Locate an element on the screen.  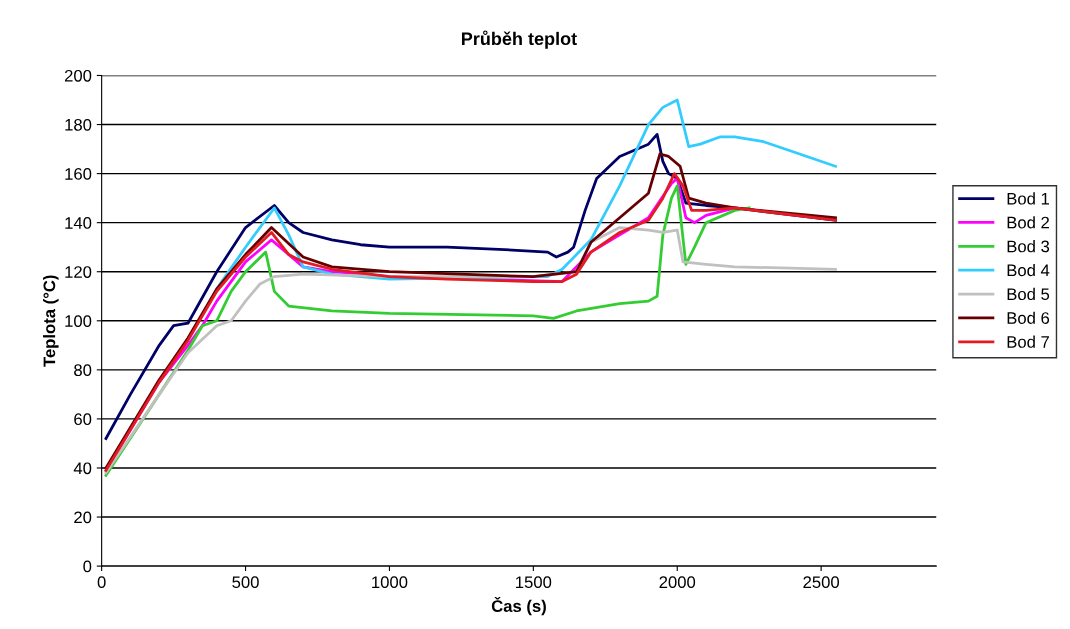
legend-label: Bod 1 is located at coordinates (1028, 198).